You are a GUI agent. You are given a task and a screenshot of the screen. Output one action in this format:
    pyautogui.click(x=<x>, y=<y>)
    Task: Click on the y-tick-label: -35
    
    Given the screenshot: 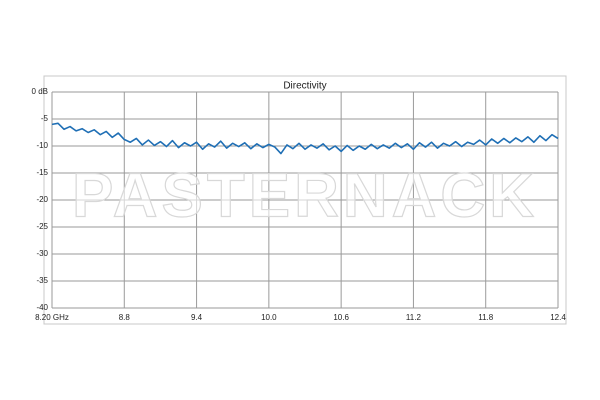 What is the action you would take?
    pyautogui.click(x=42, y=280)
    